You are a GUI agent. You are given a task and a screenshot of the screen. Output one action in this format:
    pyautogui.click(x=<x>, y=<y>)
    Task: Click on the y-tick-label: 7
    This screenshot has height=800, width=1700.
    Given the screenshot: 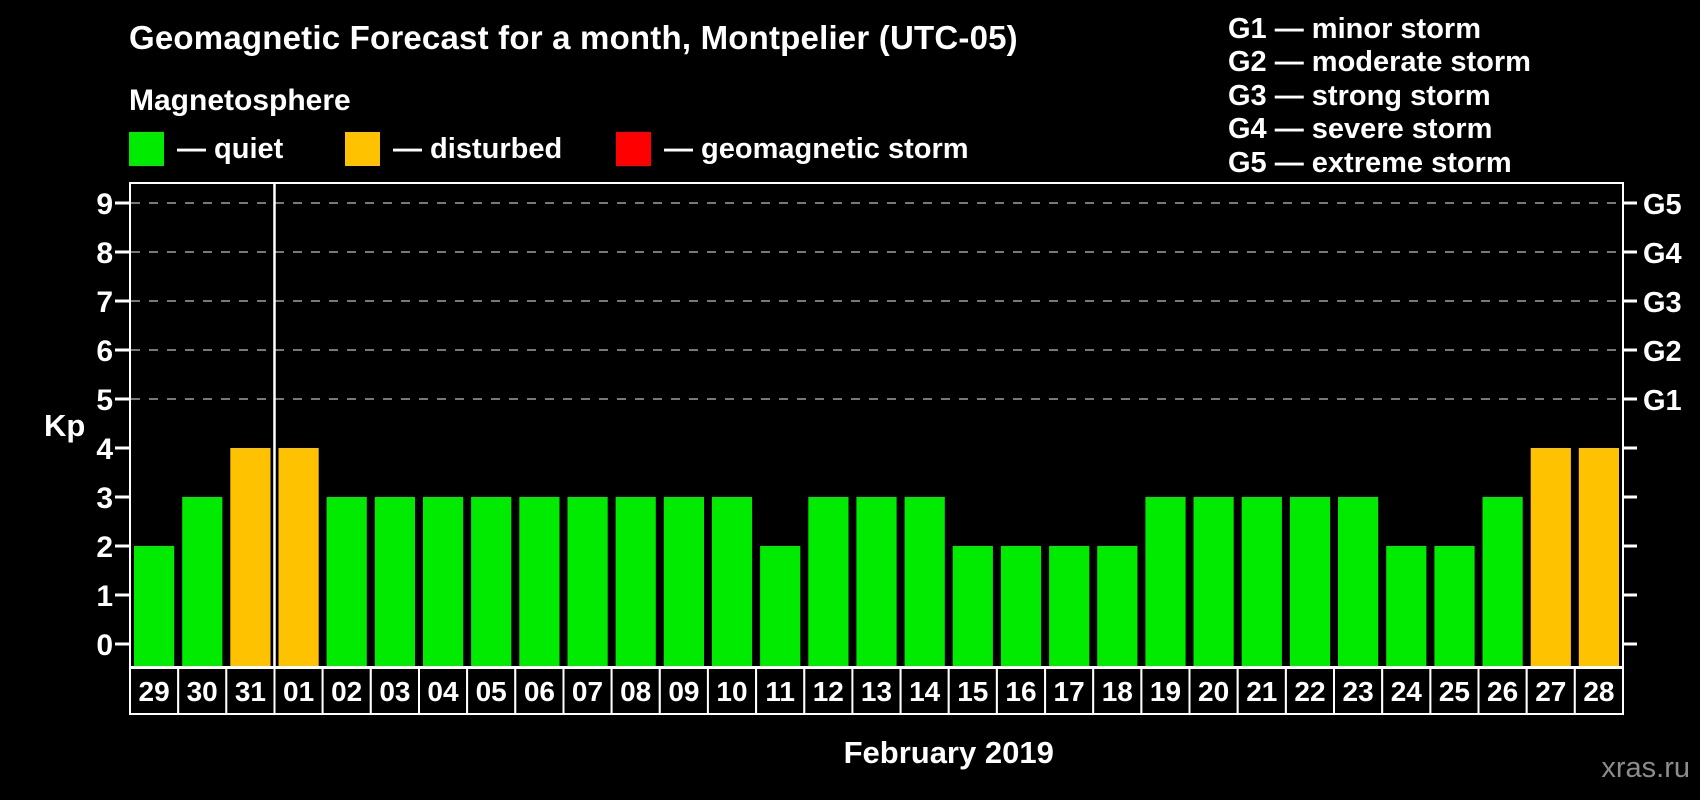 What is the action you would take?
    pyautogui.click(x=104, y=302)
    